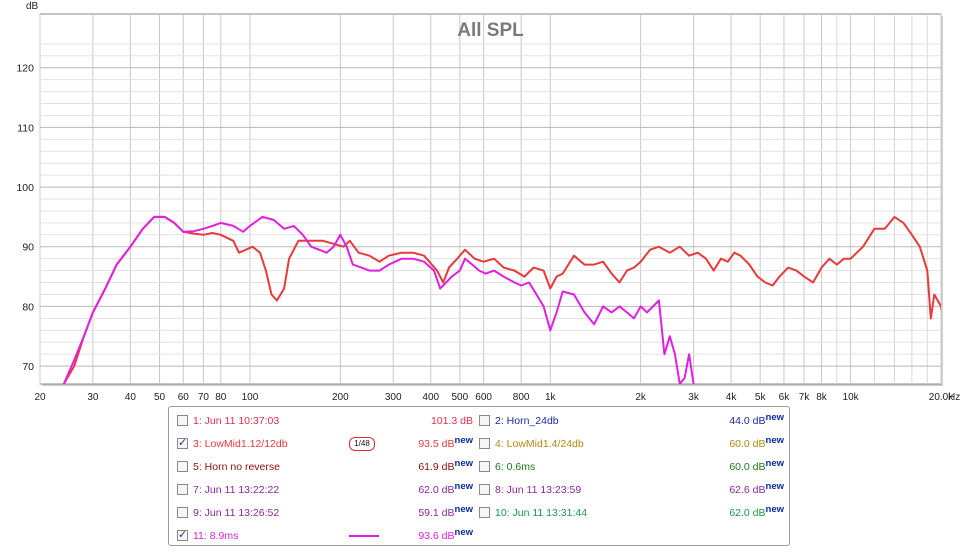 This screenshot has height=552, width=960. I want to click on x-tick-label: 100, so click(250, 397).